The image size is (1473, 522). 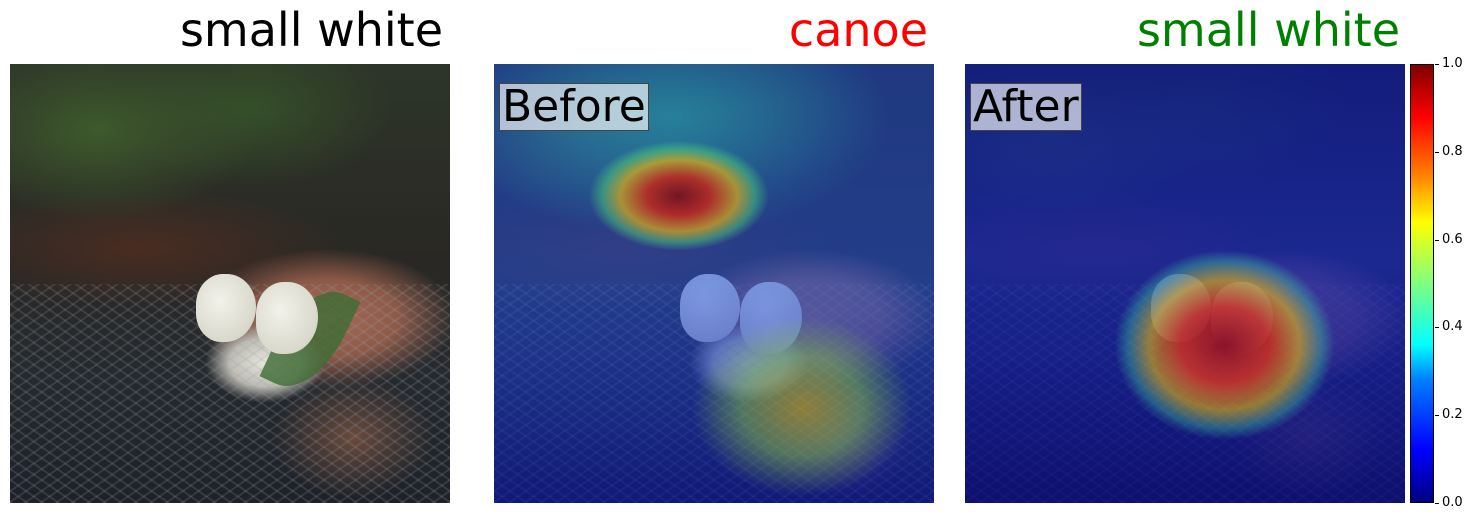 I want to click on butterfly-wing-right, so click(x=287, y=318).